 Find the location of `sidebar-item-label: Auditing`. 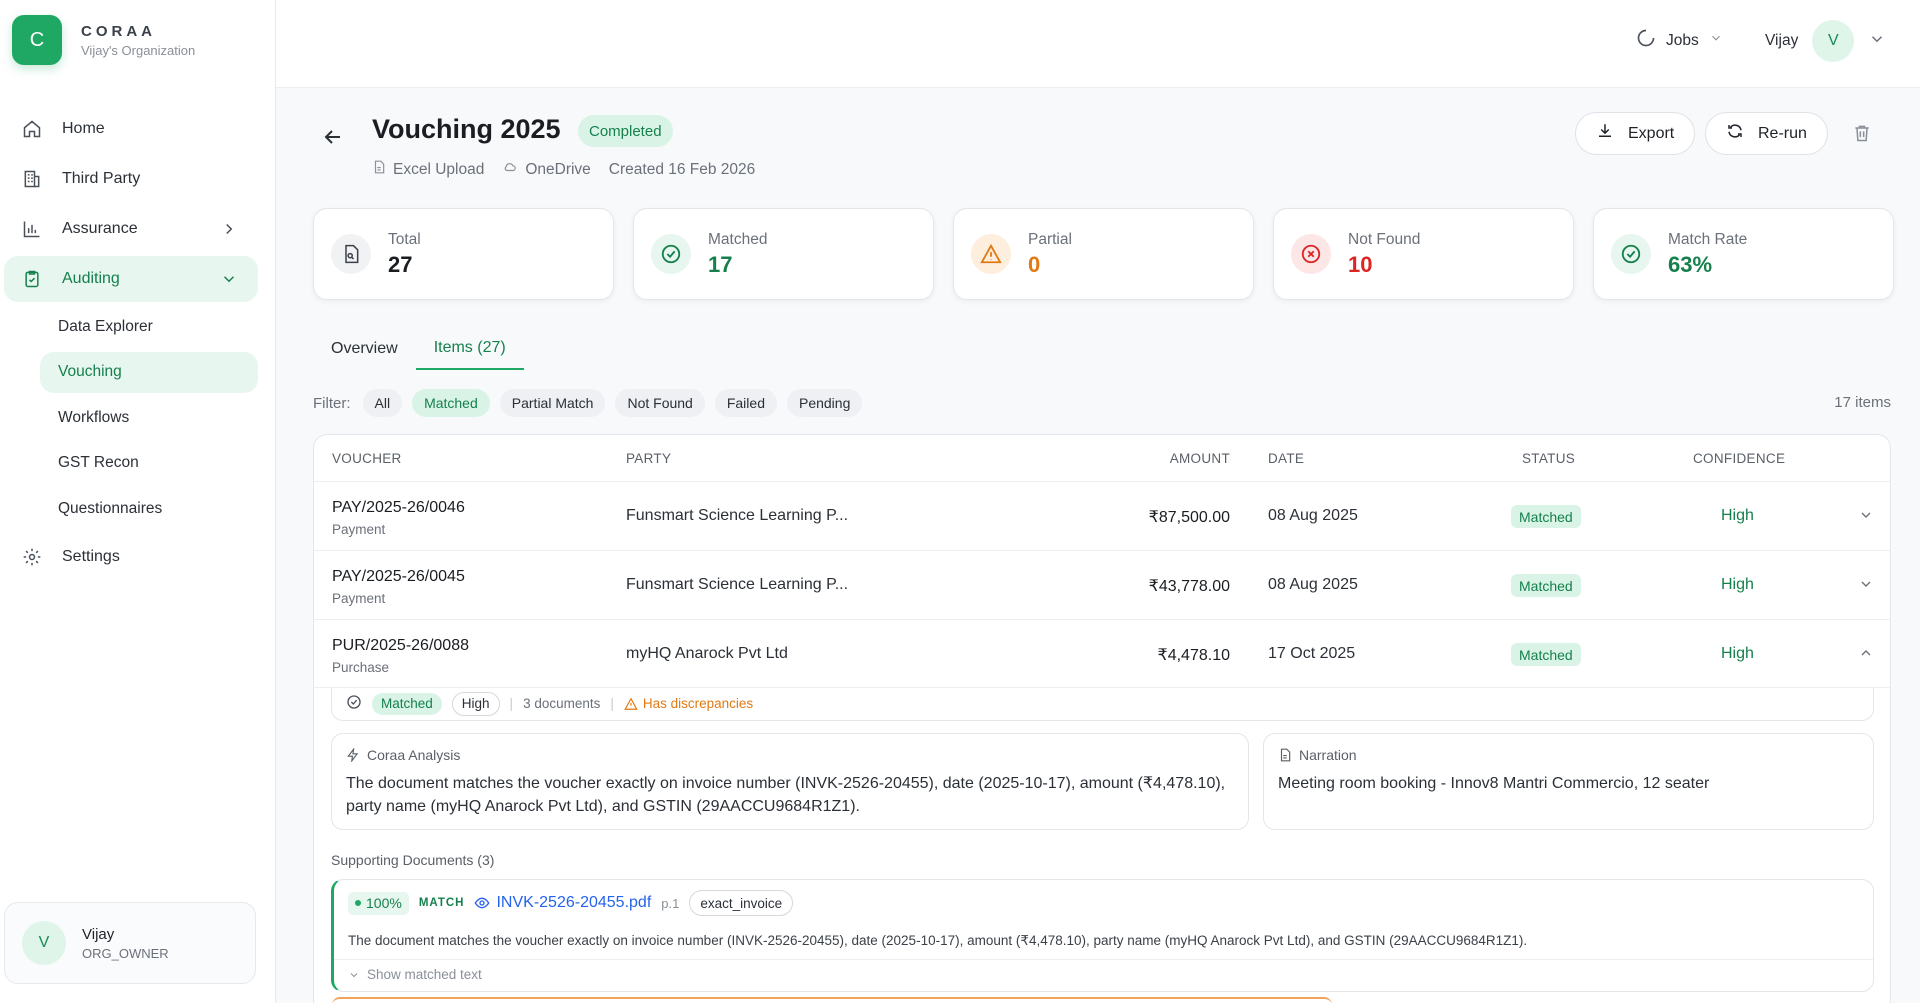

sidebar-item-label: Auditing is located at coordinates (91, 278).